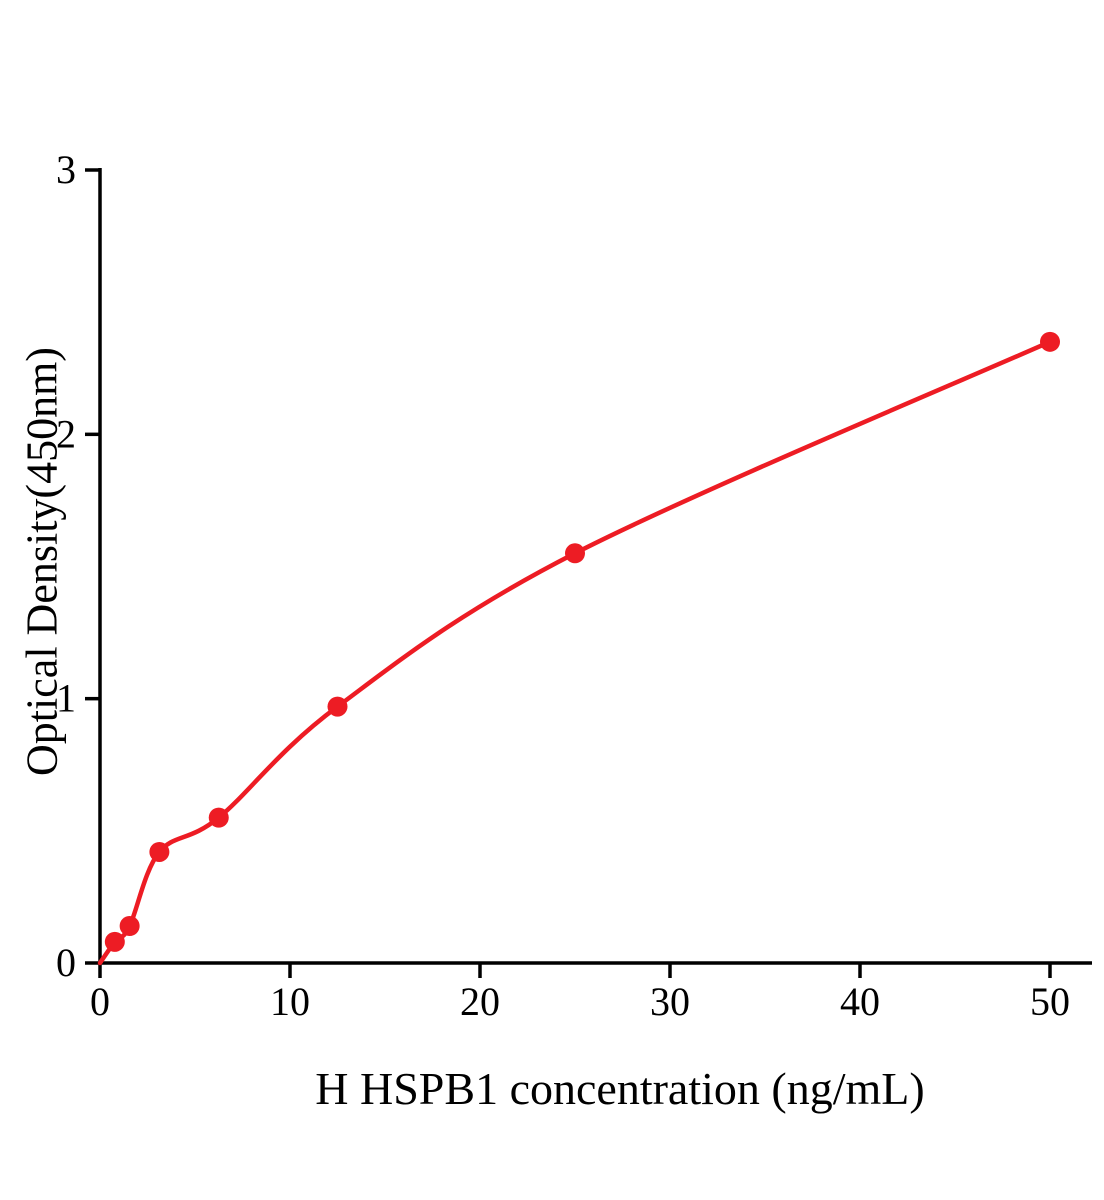 This screenshot has height=1200, width=1104. I want to click on x-tick-label: 20, so click(480, 1001).